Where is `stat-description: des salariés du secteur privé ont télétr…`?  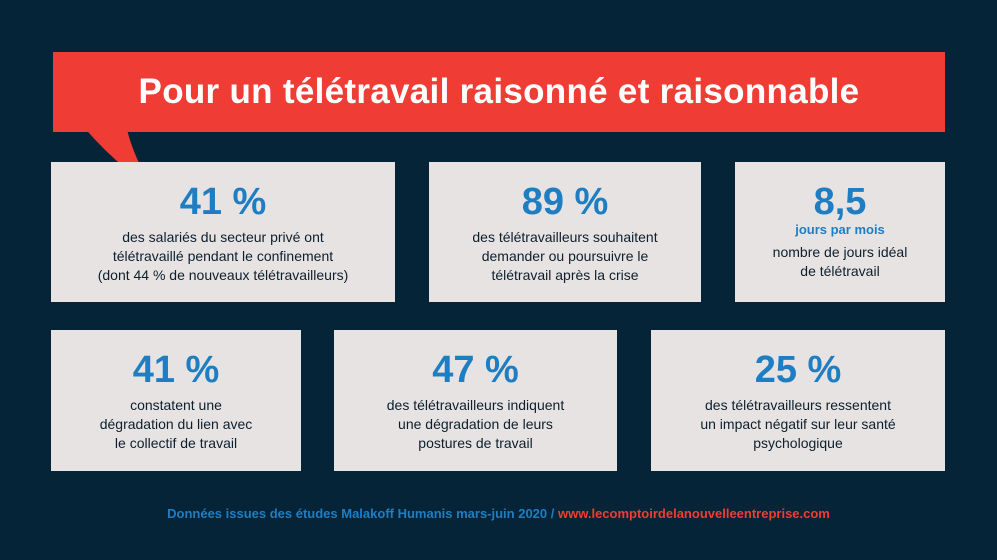
stat-description: des salariés du secteur privé ont télétr… is located at coordinates (223, 256).